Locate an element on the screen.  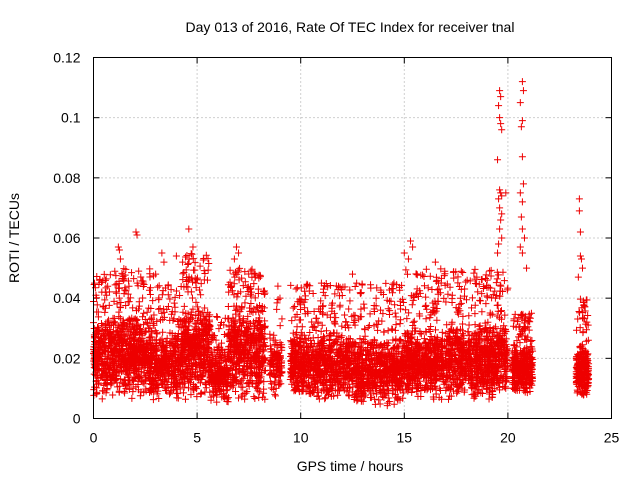
x-tick-label: 10 is located at coordinates (301, 438).